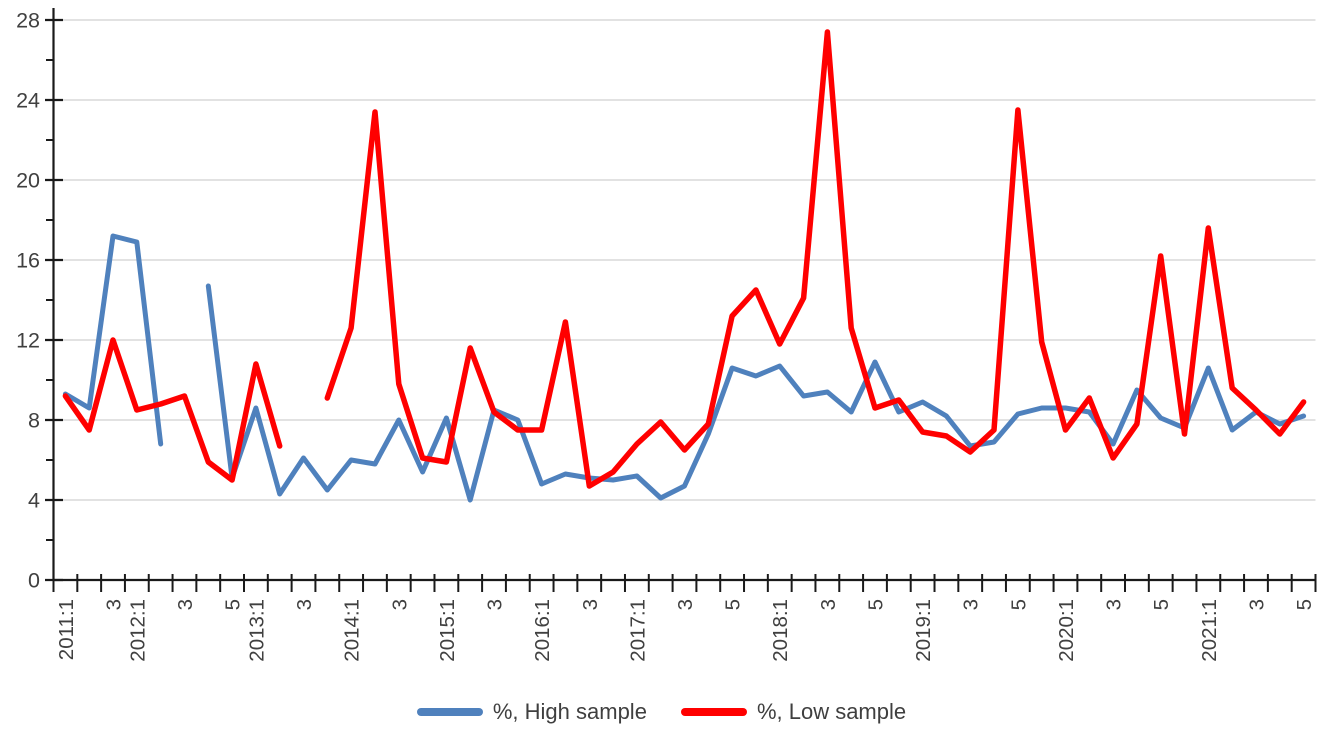 The width and height of the screenshot is (1323, 737). I want to click on svg-text: 2016:1, so click(542, 630).